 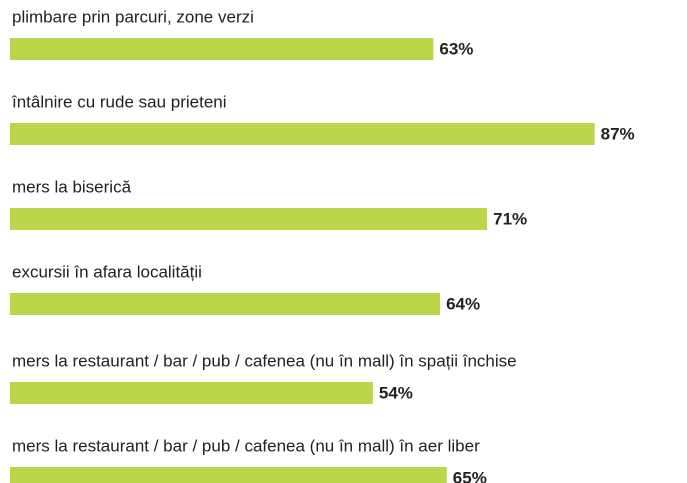 What do you see at coordinates (133, 16) in the screenshot?
I see `category-label: plimbare prin parcuri, zone verzi` at bounding box center [133, 16].